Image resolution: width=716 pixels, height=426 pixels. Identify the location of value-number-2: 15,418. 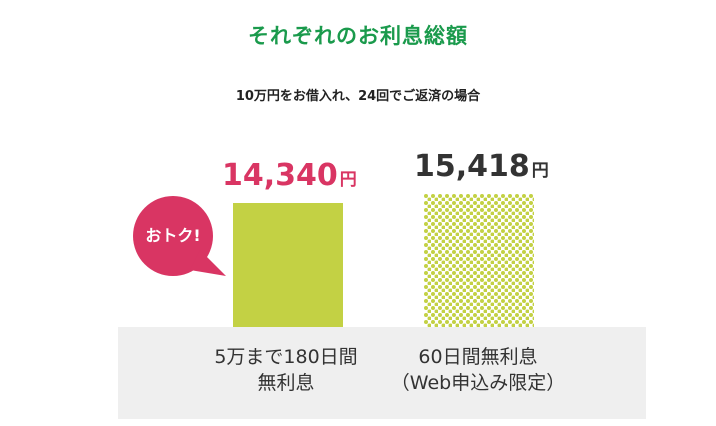
(472, 166).